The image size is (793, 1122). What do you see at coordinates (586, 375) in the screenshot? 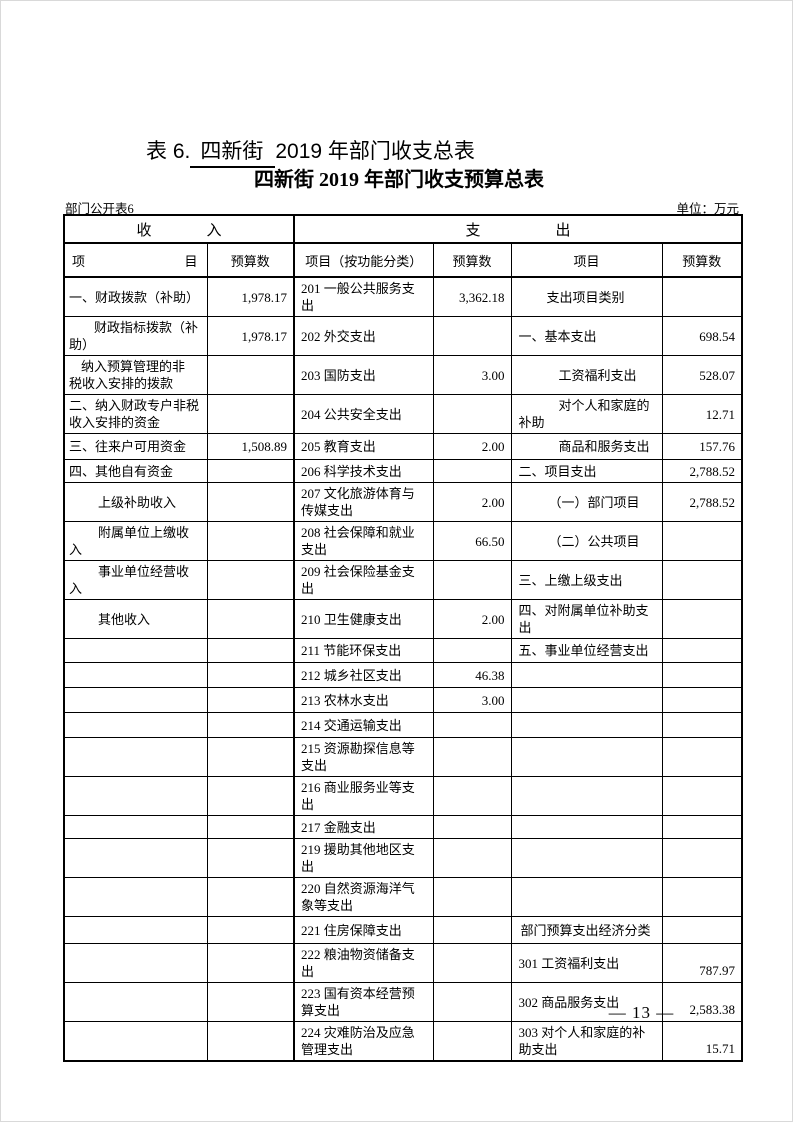
I see `item-cell: 工资福利支出` at bounding box center [586, 375].